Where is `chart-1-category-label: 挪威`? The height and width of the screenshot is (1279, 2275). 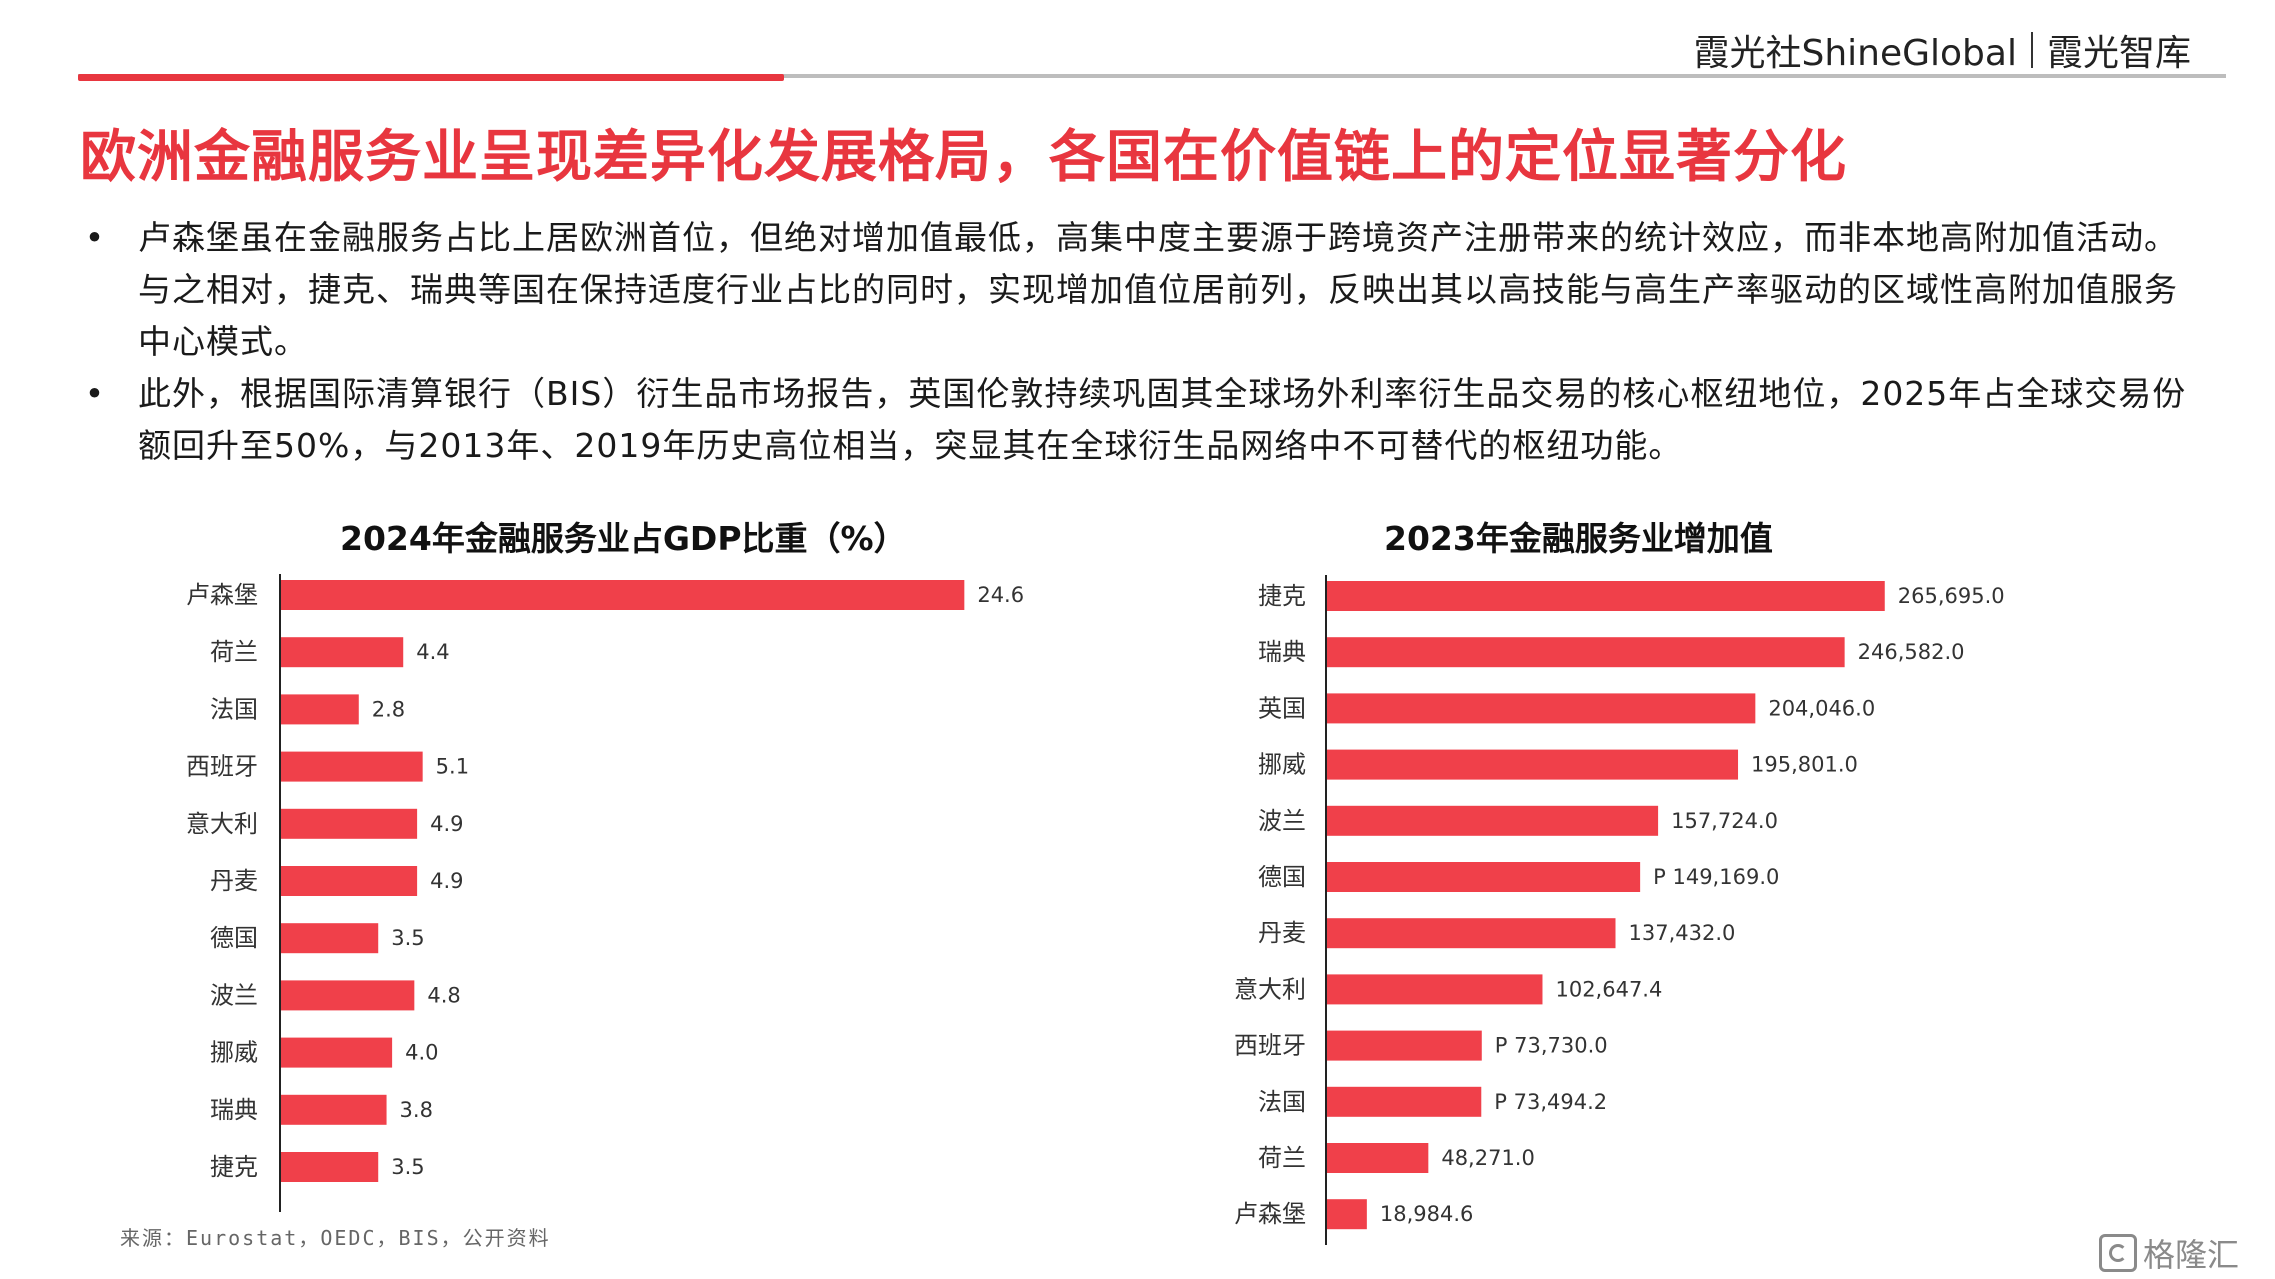 chart-1-category-label: 挪威 is located at coordinates (1282, 765).